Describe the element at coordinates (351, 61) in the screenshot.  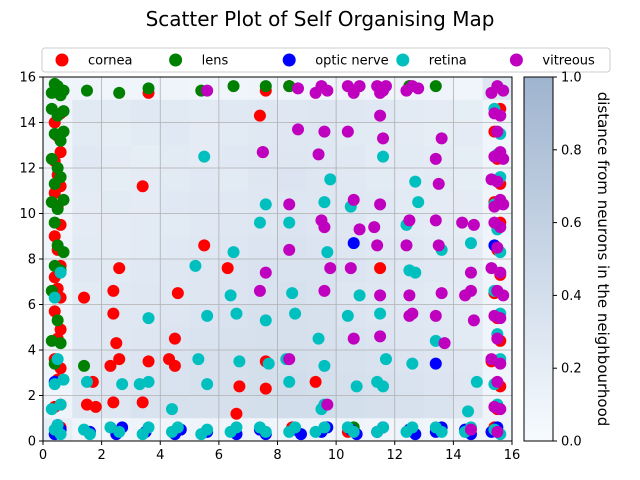
I see `legend-label: optic nerve` at that location.